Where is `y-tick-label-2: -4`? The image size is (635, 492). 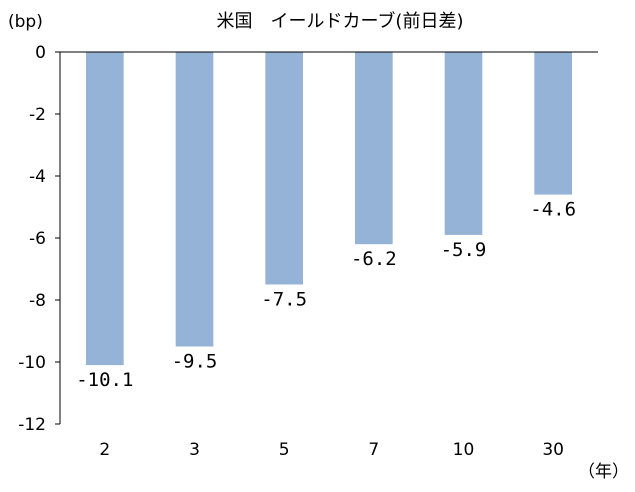
y-tick-label-2: -4 is located at coordinates (37, 177).